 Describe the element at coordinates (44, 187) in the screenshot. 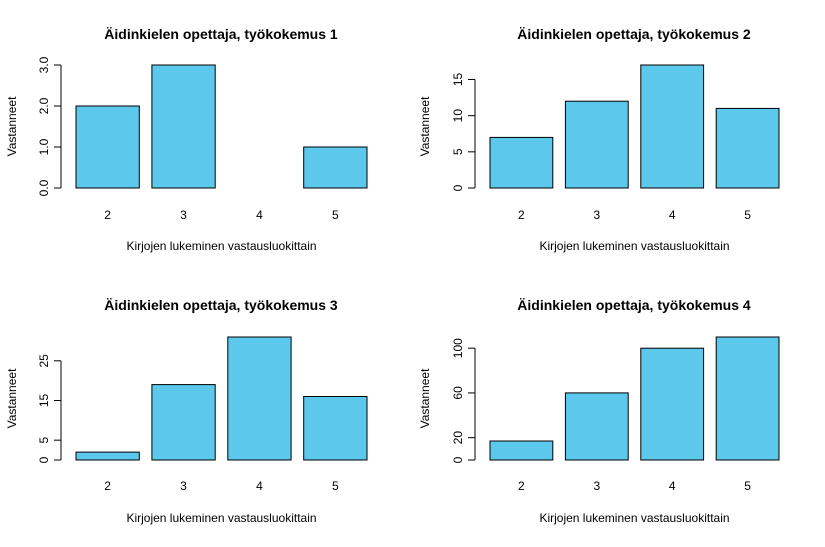

I see `y-tick-label: 0.0` at that location.